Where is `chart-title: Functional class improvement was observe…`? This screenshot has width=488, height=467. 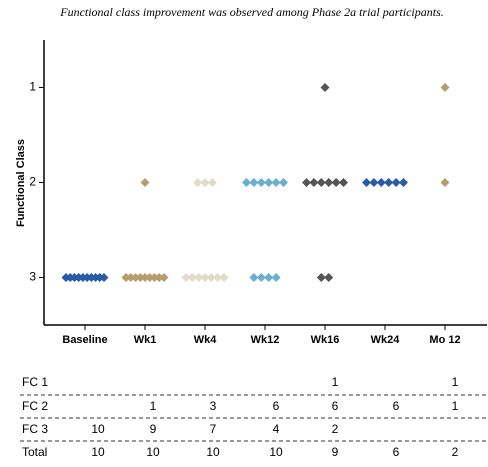
chart-title: Functional class improvement was observe… is located at coordinates (251, 12).